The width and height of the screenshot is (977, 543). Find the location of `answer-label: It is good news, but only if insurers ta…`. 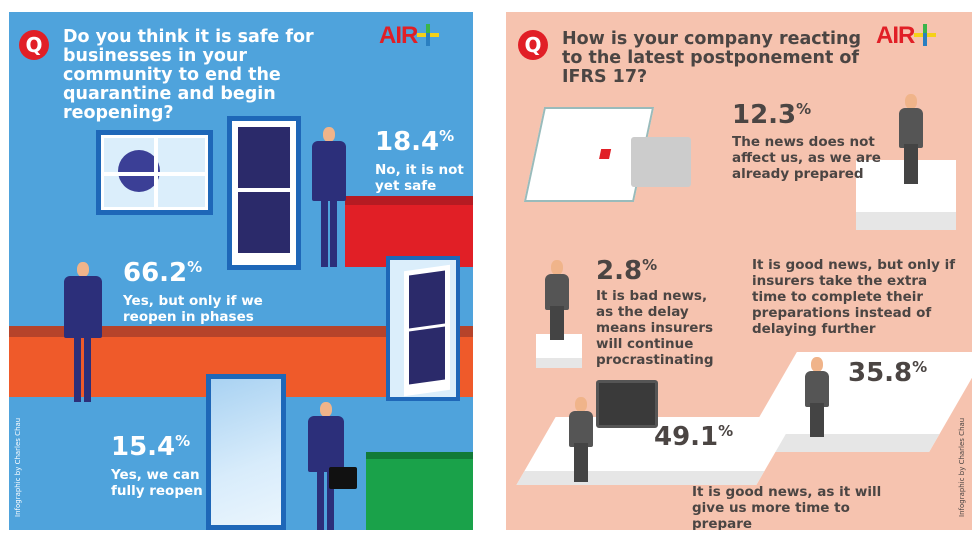

answer-label: It is good news, but only if insurers ta… is located at coordinates (854, 297).